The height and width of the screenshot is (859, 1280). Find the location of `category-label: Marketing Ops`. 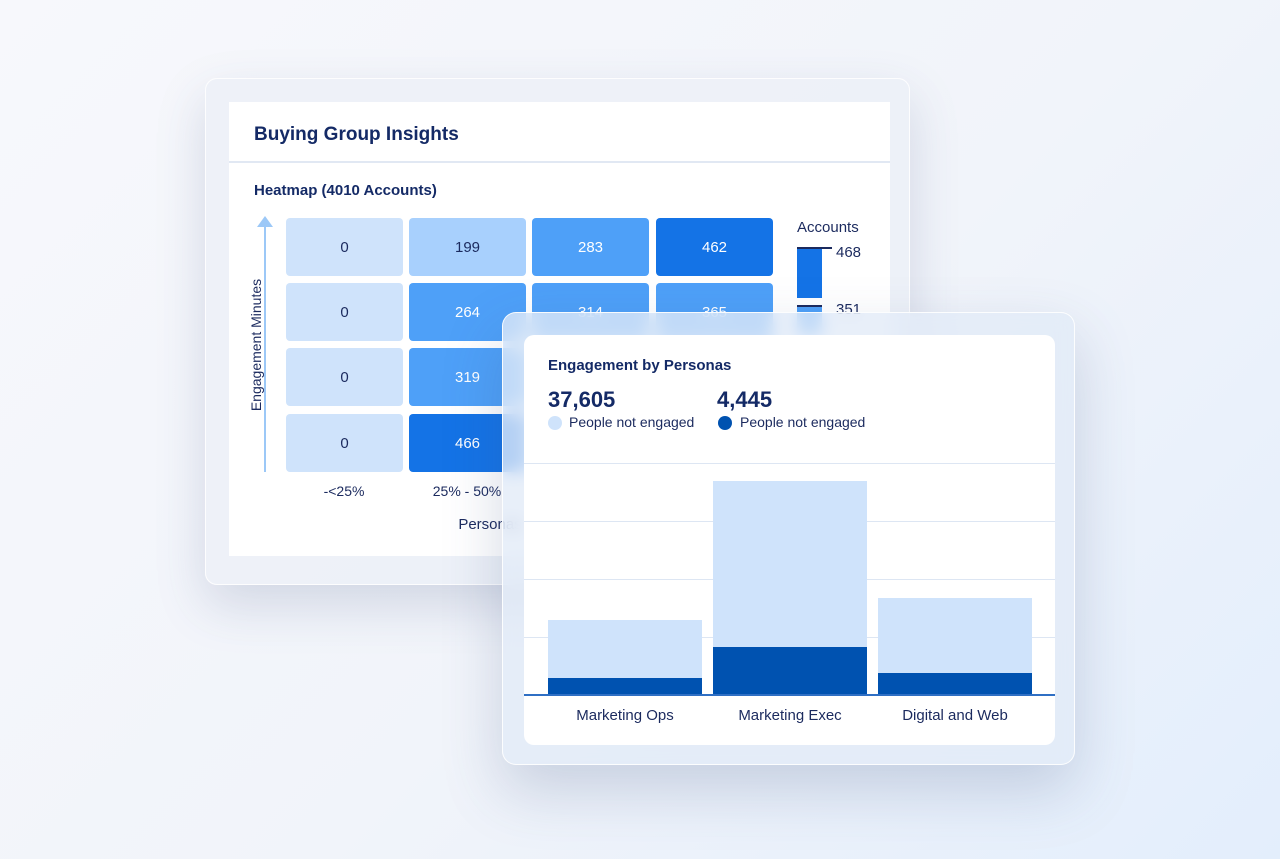

category-label: Marketing Ops is located at coordinates (625, 715).